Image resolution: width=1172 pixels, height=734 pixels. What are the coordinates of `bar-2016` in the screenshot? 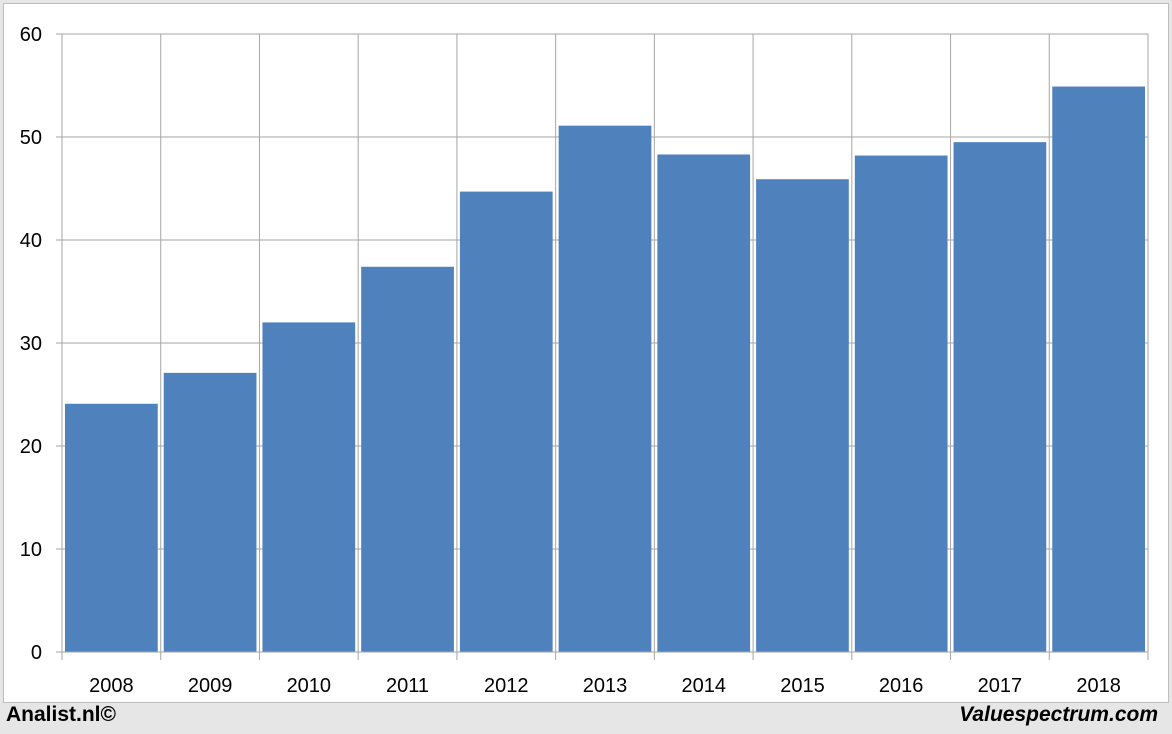 It's located at (901, 404).